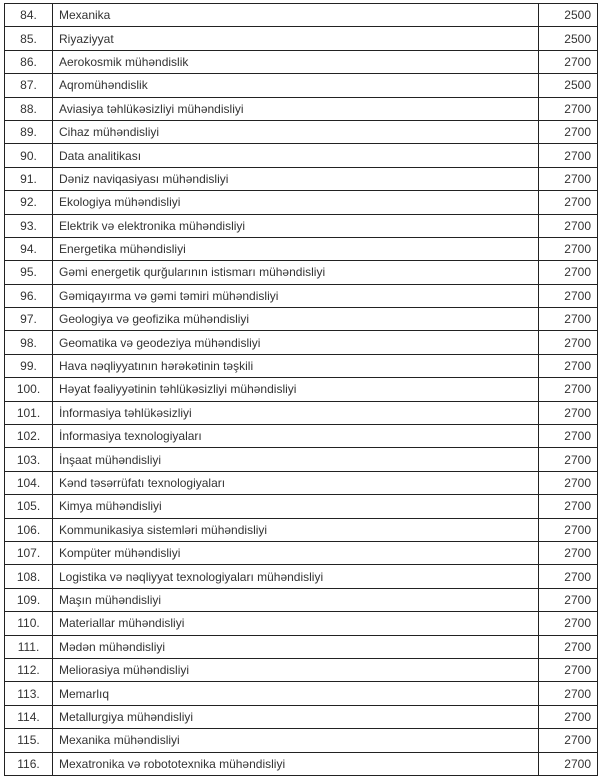 The image size is (602, 776). Describe the element at coordinates (28, 529) in the screenshot. I see `row-number: 106.` at that location.